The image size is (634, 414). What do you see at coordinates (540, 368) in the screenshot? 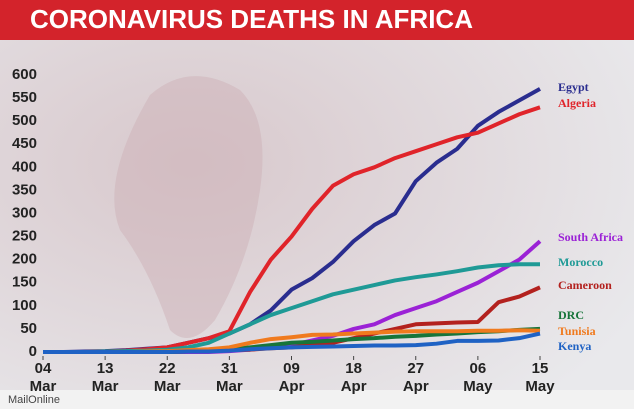
I see `x-tick-label: 15` at bounding box center [540, 368].